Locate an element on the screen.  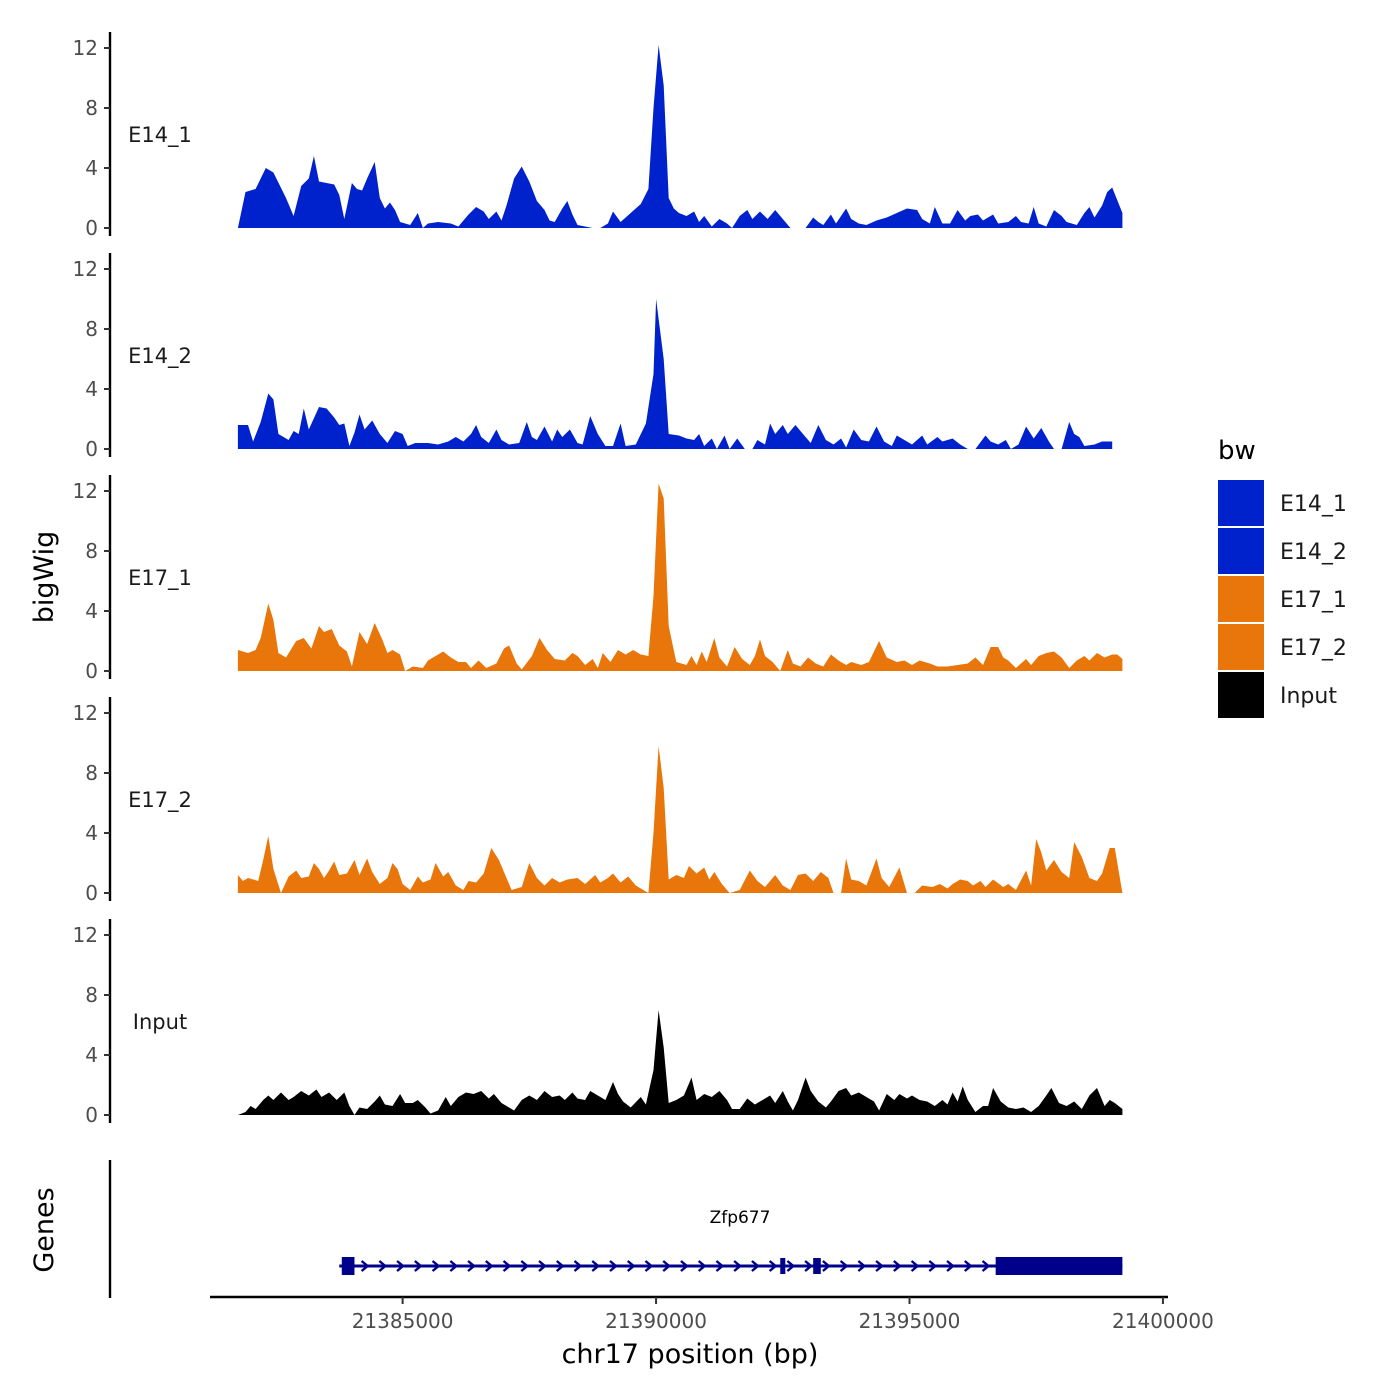
y-axis-title: bigWig is located at coordinates (44, 577).